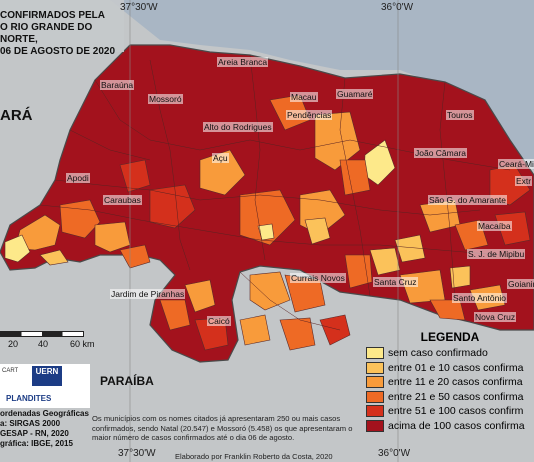 Image resolution: width=534 pixels, height=462 pixels. Describe the element at coordinates (395, 282) in the screenshot. I see `city-label: Santa Cruz` at that location.